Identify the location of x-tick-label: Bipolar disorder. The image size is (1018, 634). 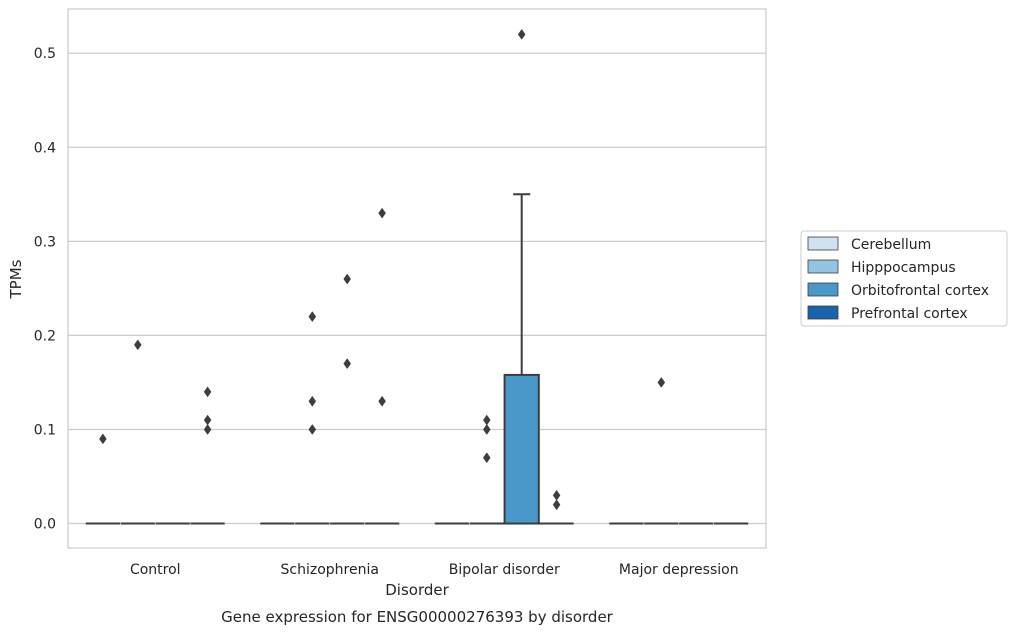
(504, 570).